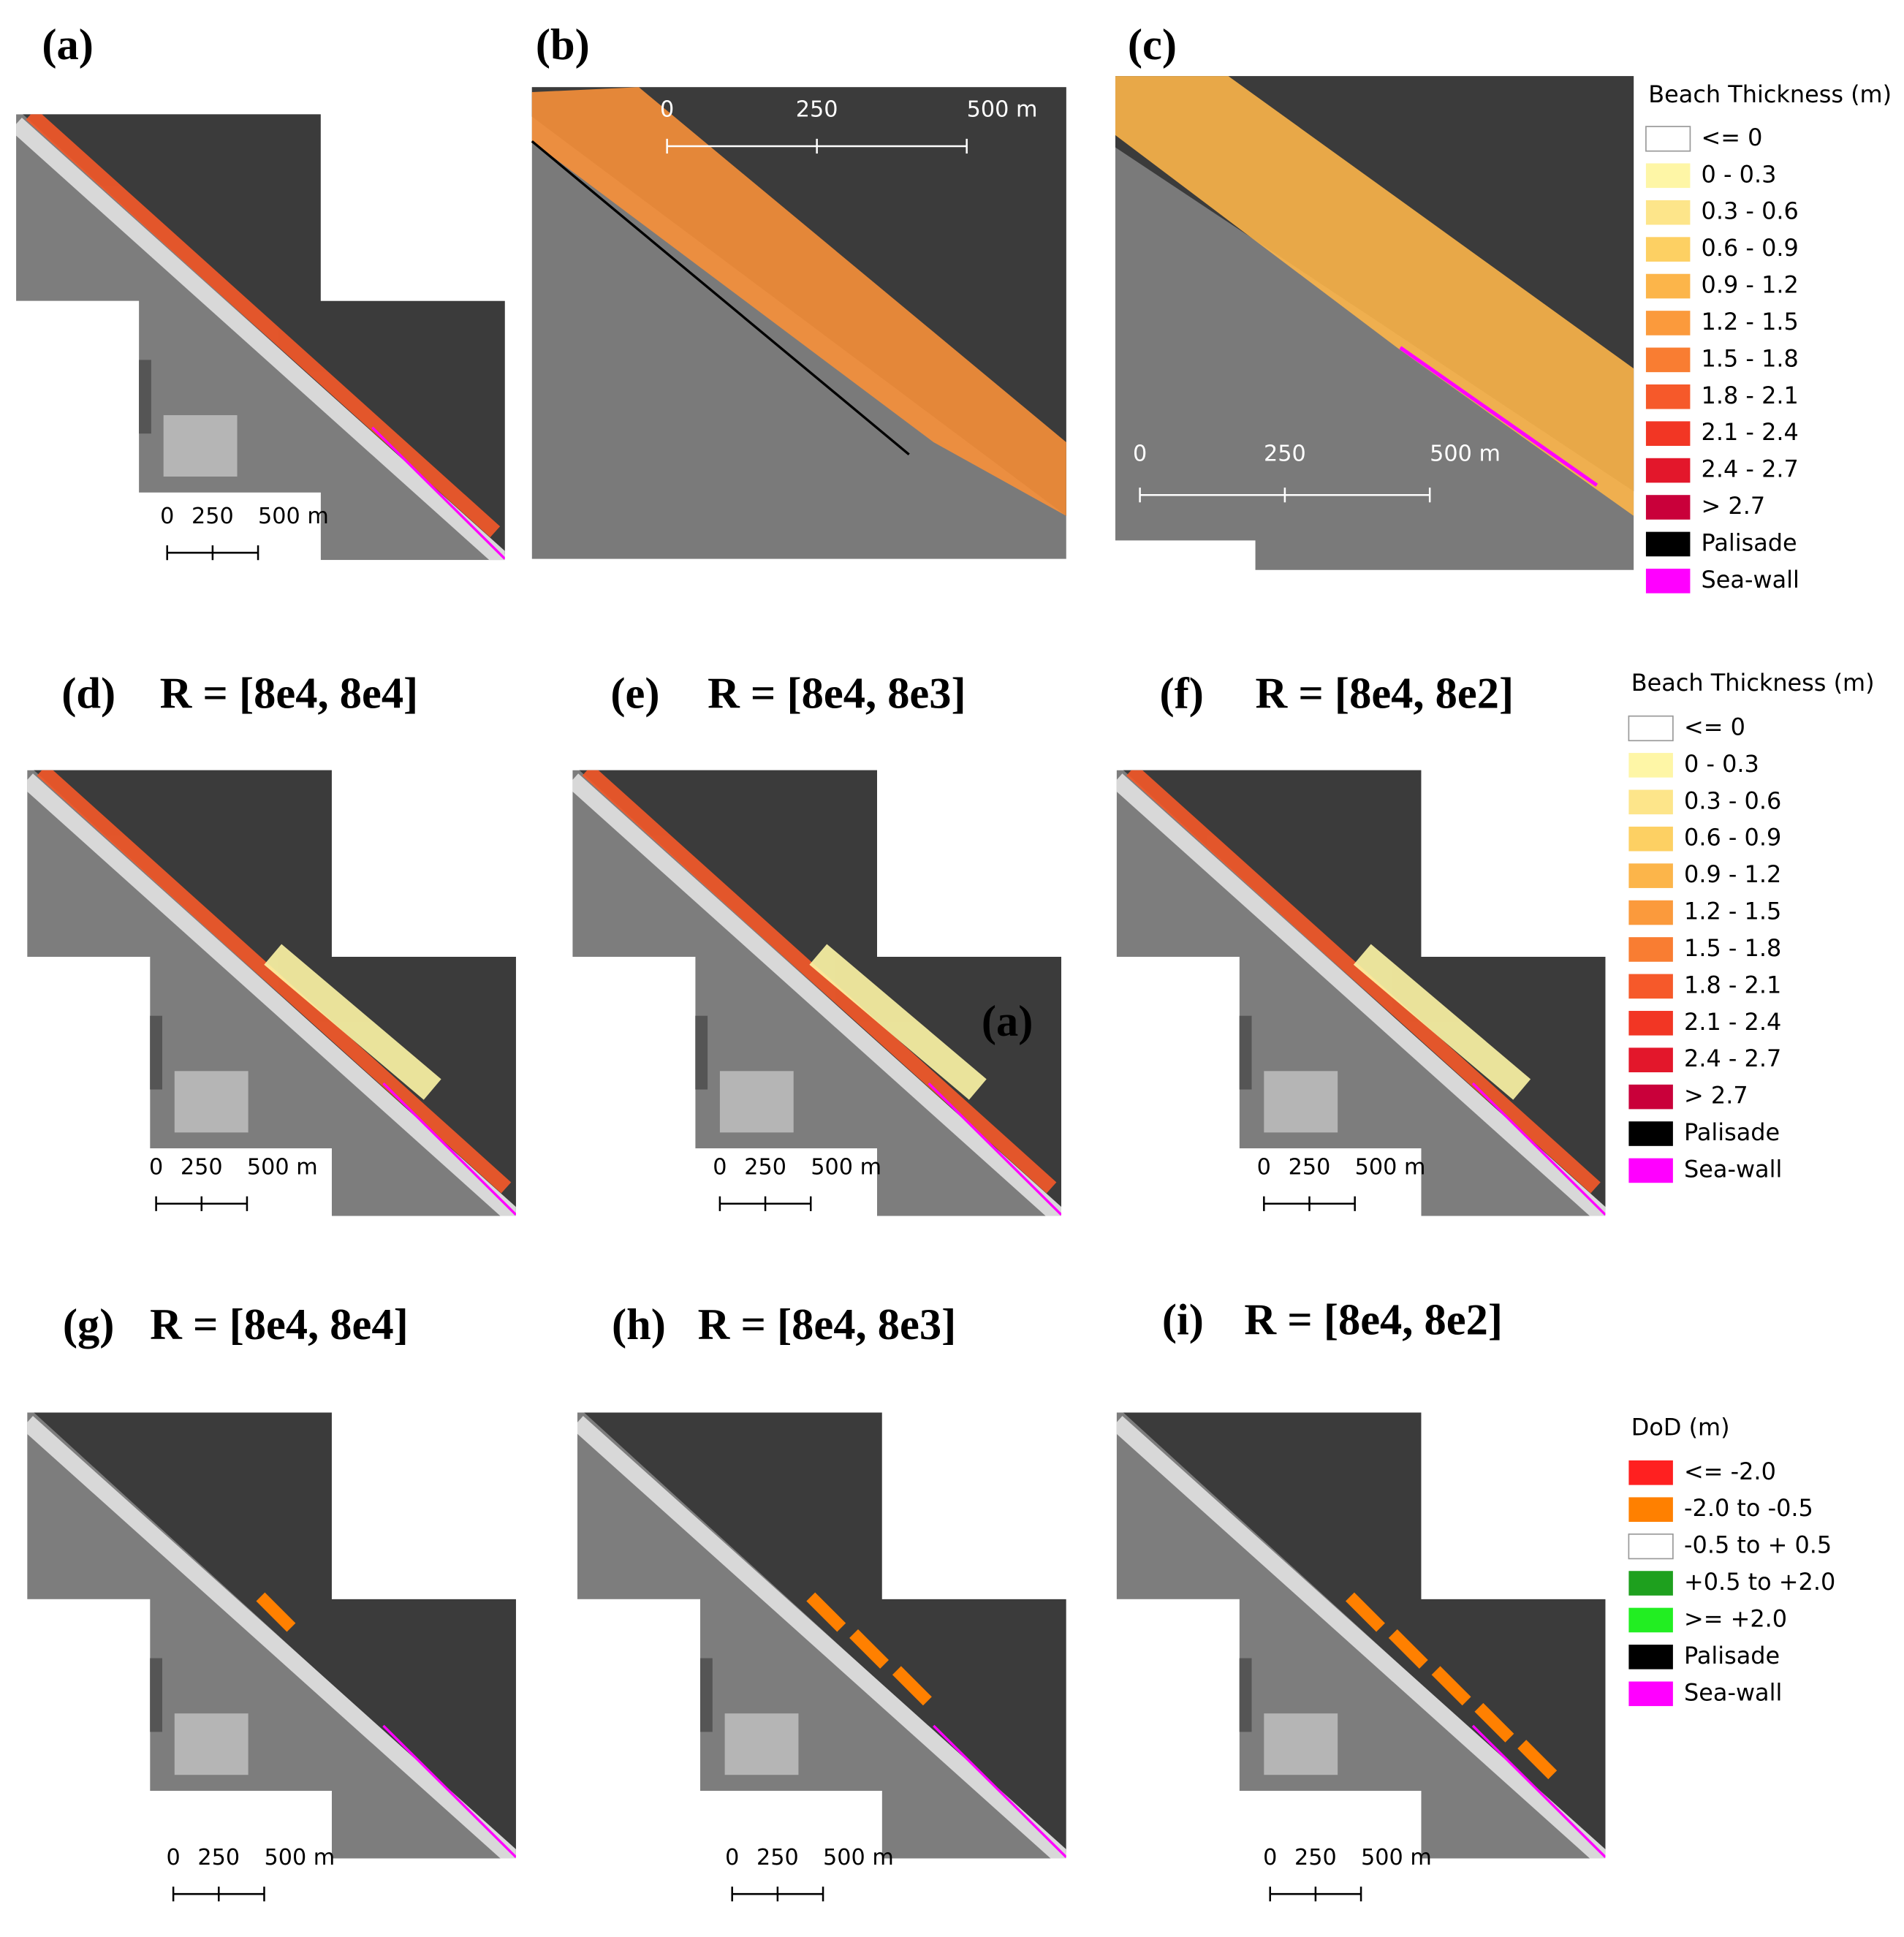 Image resolution: width=1904 pixels, height=1937 pixels. Describe the element at coordinates (1750, 358) in the screenshot. I see `legend-label: 1.5 - 1.8` at that location.